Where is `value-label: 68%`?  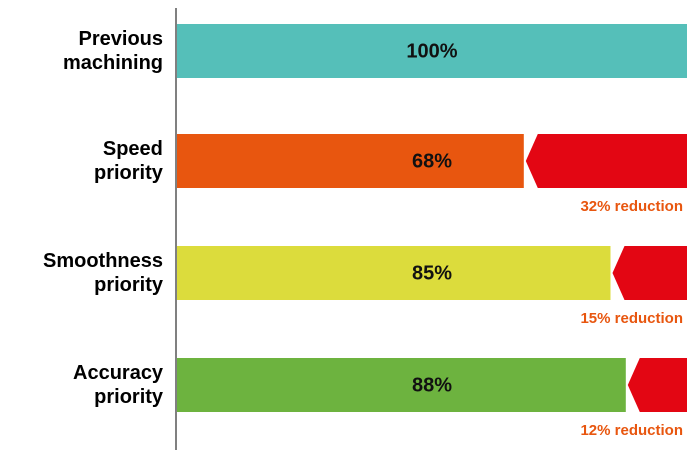
value-label: 68% is located at coordinates (432, 161).